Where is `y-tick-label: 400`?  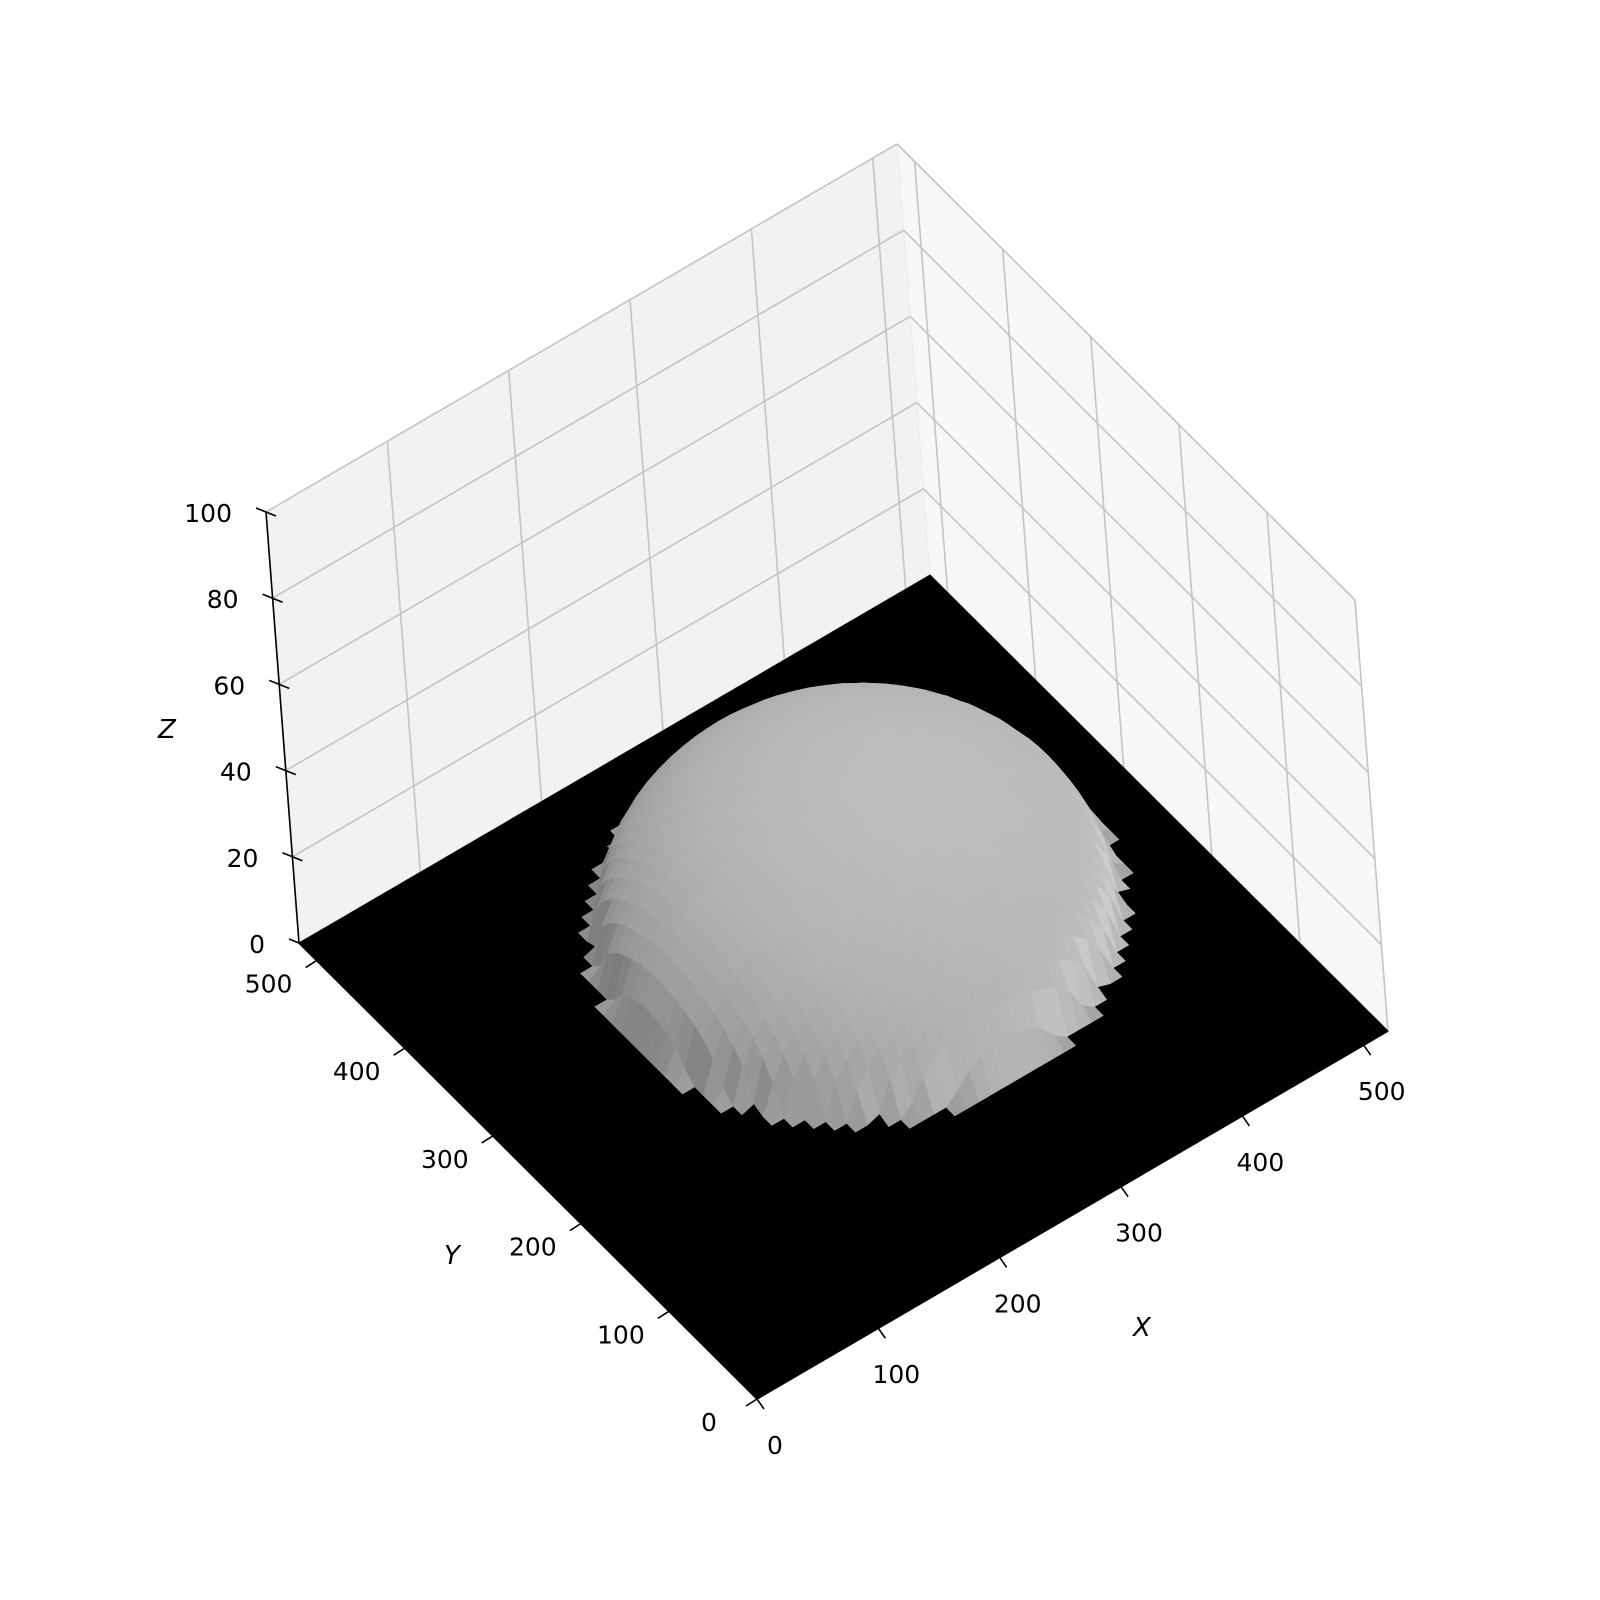
y-tick-label: 400 is located at coordinates (357, 1071).